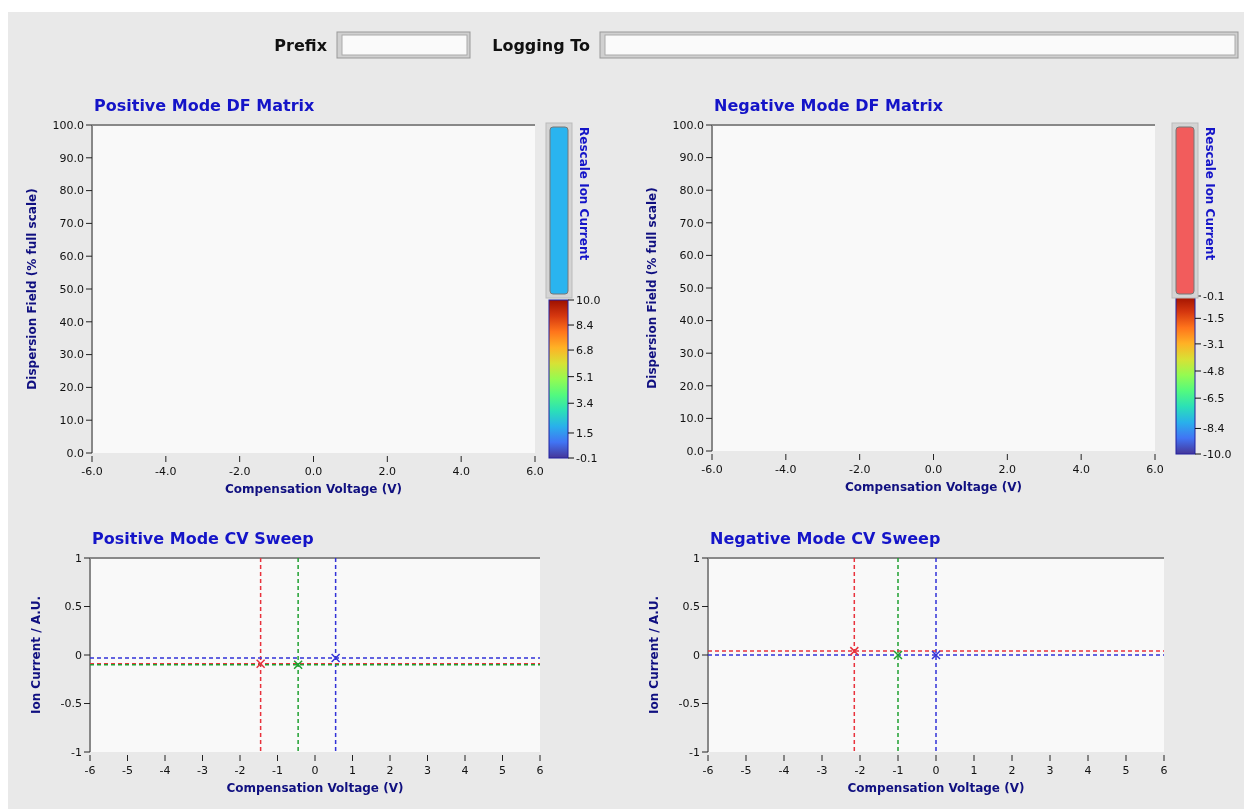 This screenshot has width=1244, height=809. I want to click on color-bar-label: -6.5, so click(1214, 398).